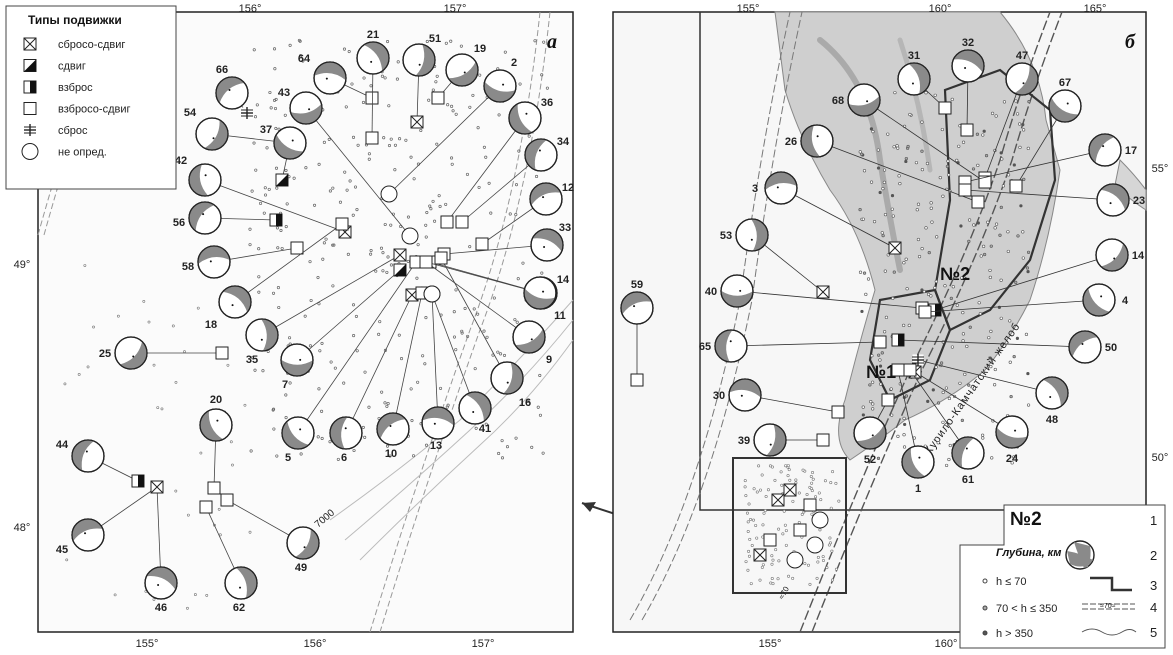 Image resolution: width=1173 pixels, height=655 pixels. Describe the element at coordinates (881, 372) in the screenshot. I see `zone-1-label: №1` at that location.